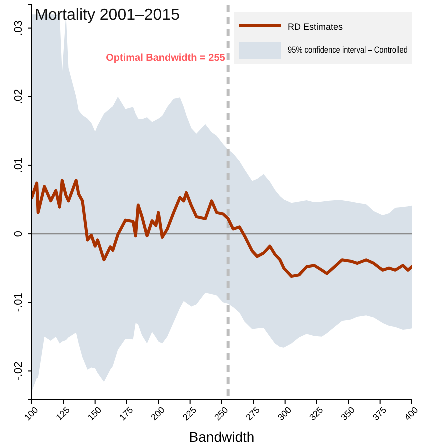 The image size is (421, 445). What do you see at coordinates (19, 371) in the screenshot?
I see `y-tick-label: -.02` at bounding box center [19, 371].